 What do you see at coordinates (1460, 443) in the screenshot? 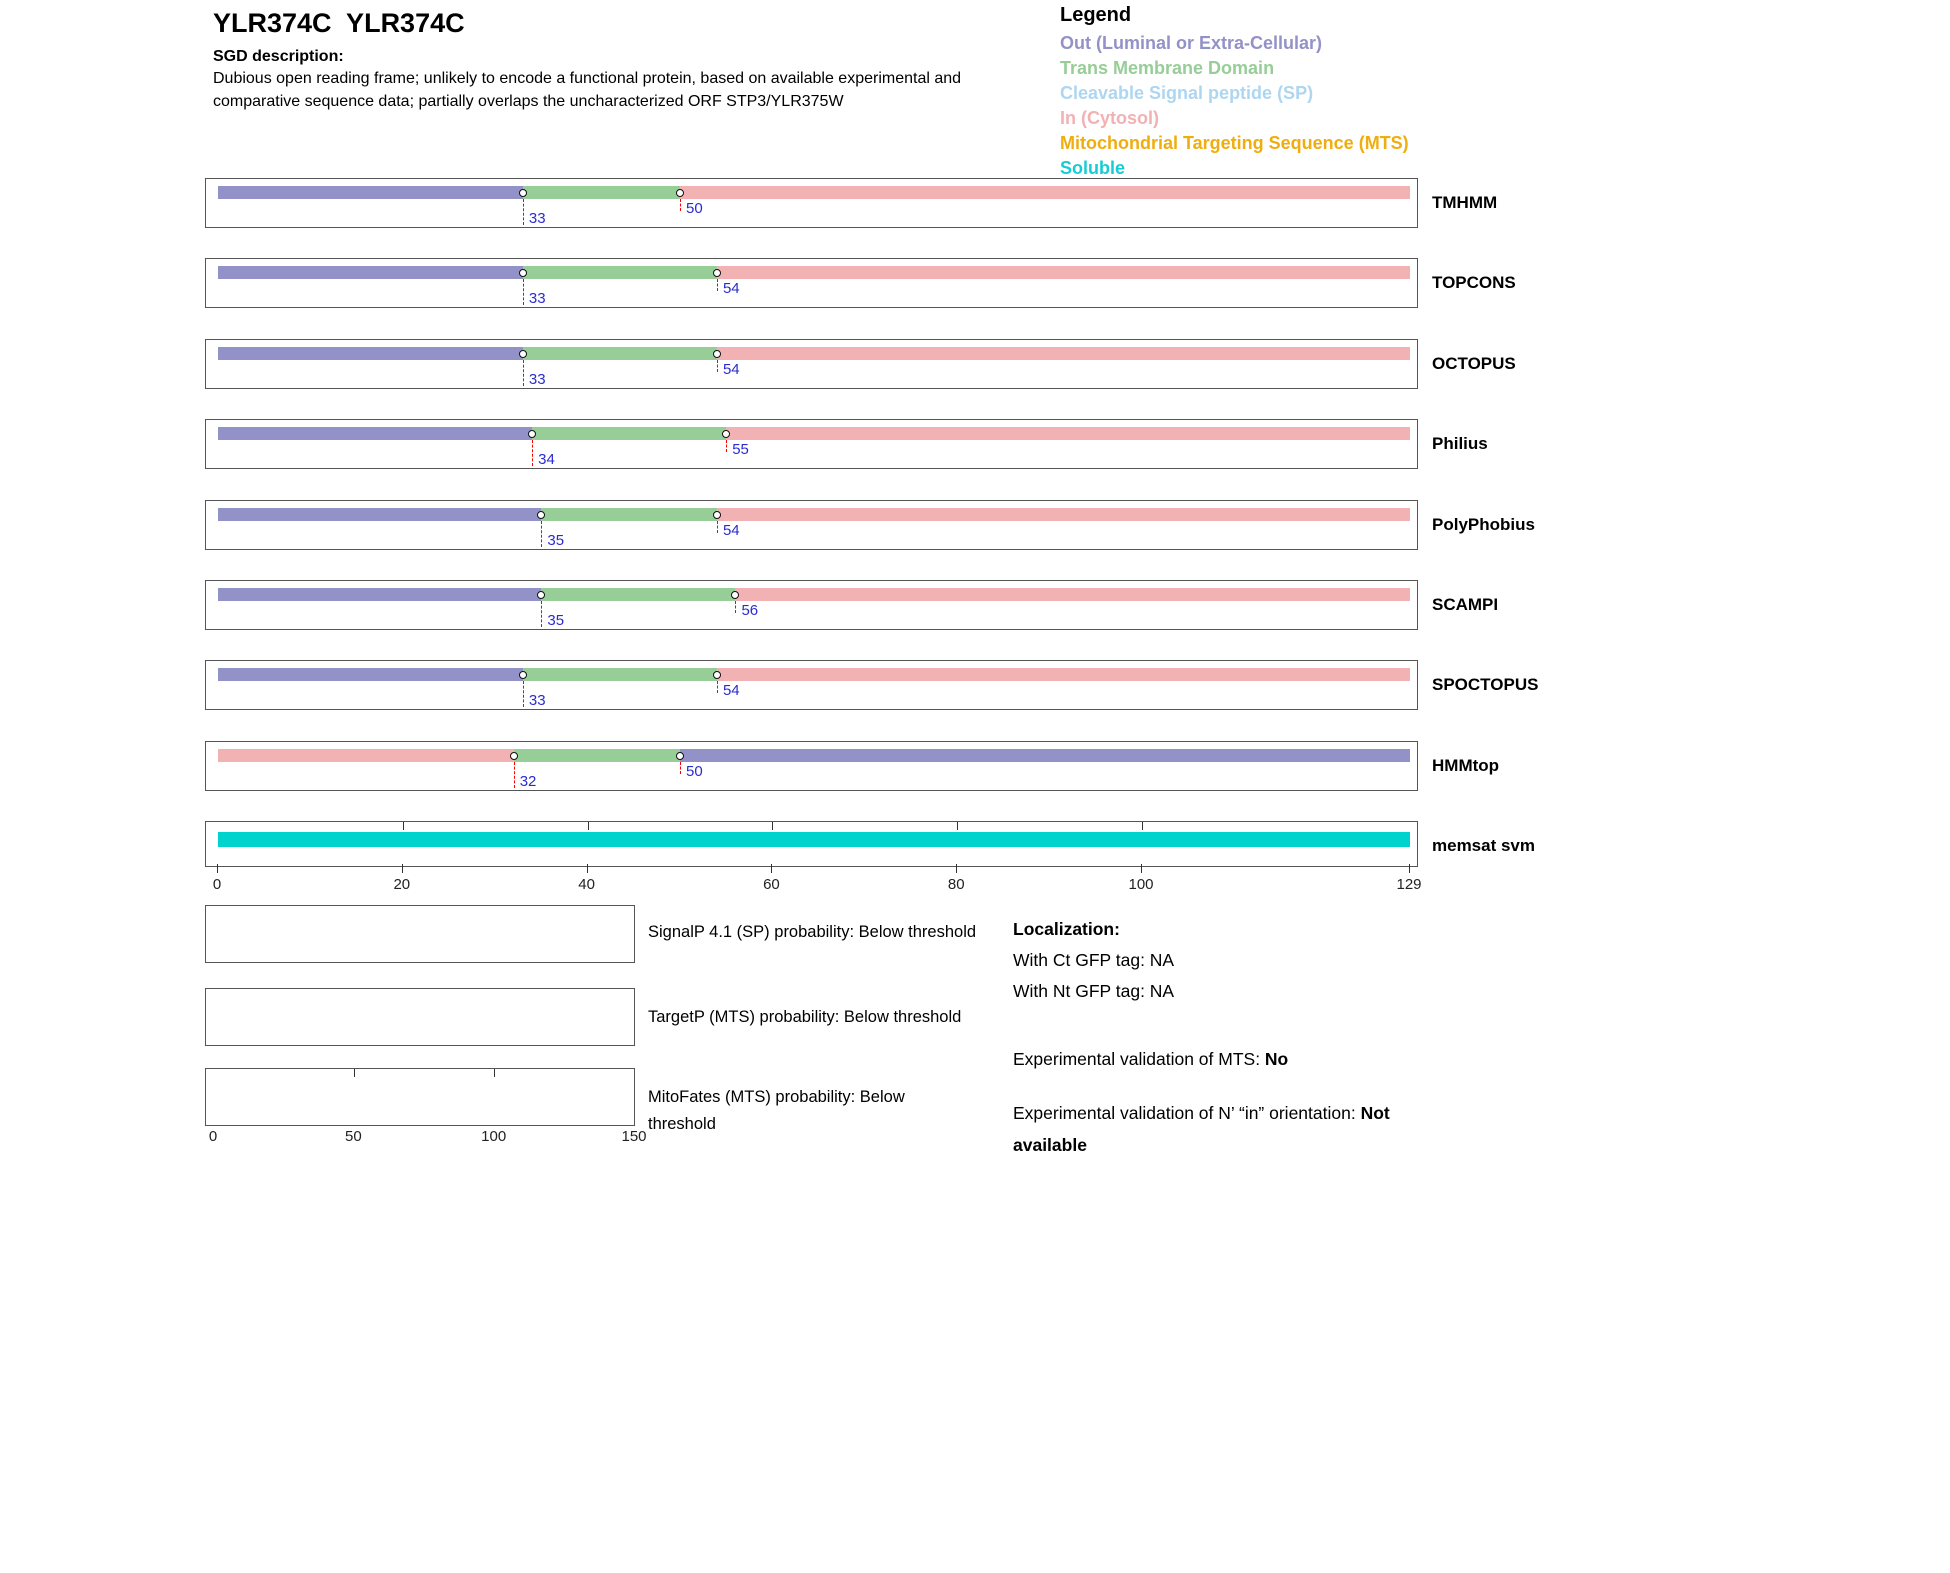
I see `track-label-philius: Philius` at bounding box center [1460, 443].